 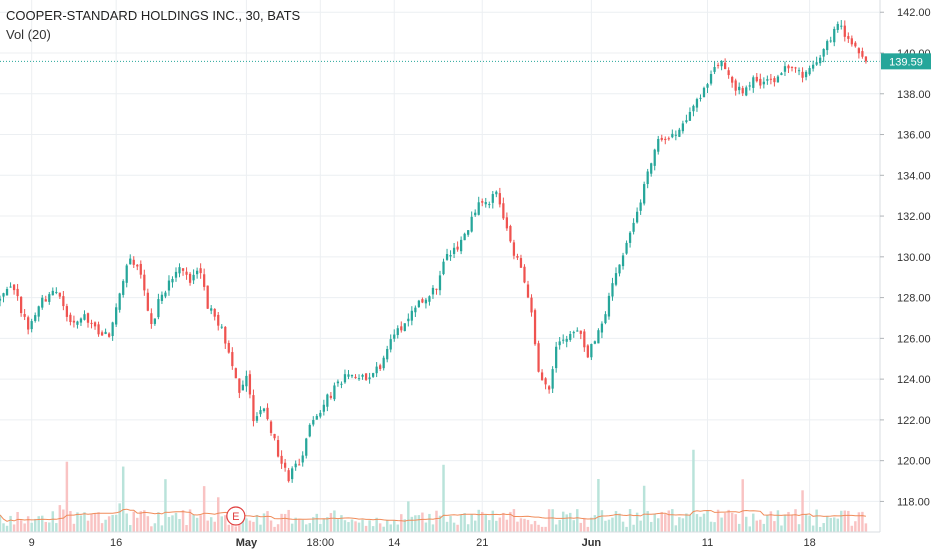 I want to click on last-price-tag, so click(x=906, y=61).